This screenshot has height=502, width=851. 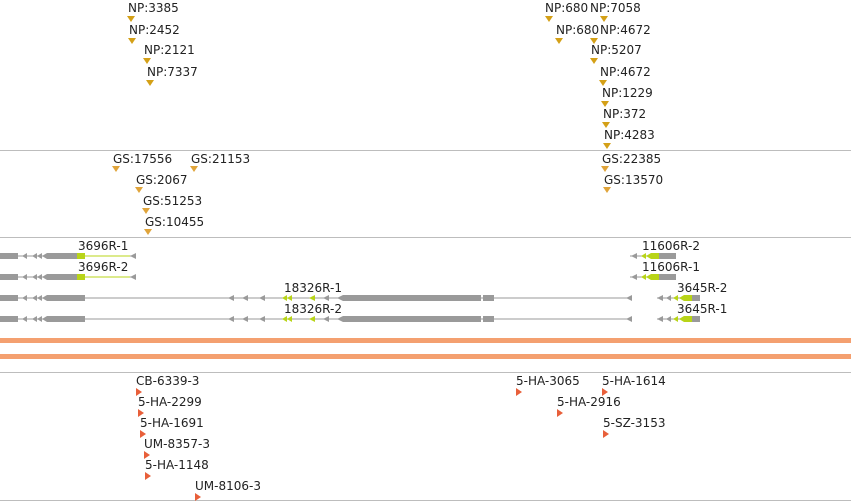 What do you see at coordinates (173, 201) in the screenshot?
I see `gs-label: GS:51253` at bounding box center [173, 201].